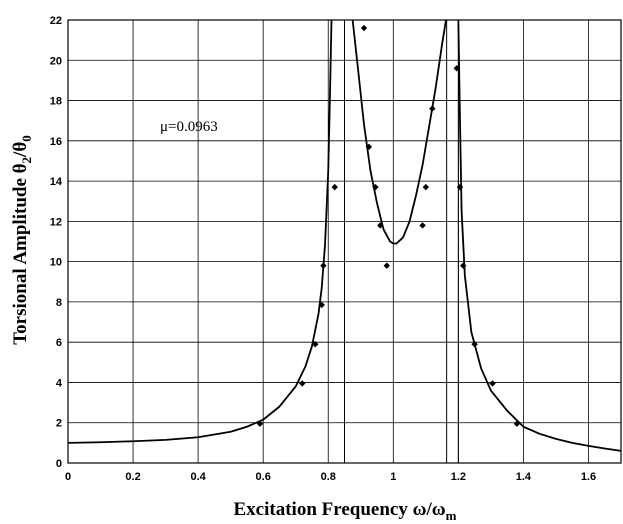 Image resolution: width=623 pixels, height=524 pixels. Describe the element at coordinates (189, 127) in the screenshot. I see `annotation-mu: μ=0.0963` at that location.